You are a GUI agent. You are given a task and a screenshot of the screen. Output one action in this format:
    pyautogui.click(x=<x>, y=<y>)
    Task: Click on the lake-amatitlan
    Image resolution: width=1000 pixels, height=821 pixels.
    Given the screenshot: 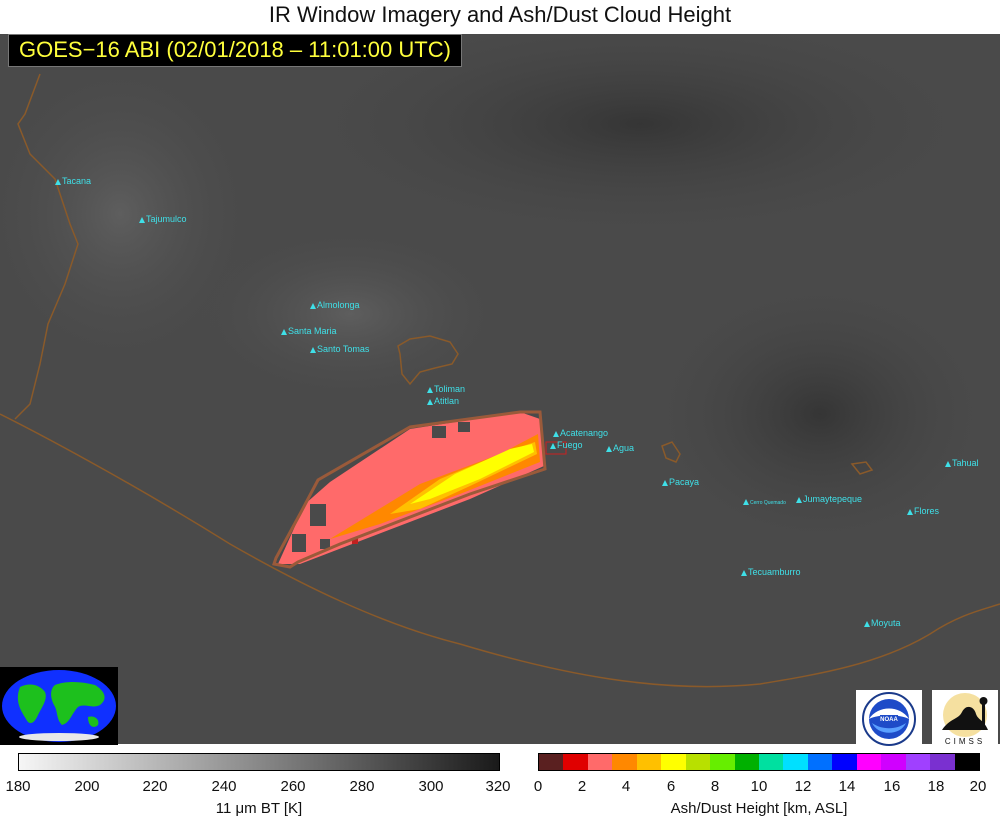 What is the action you would take?
    pyautogui.click(x=671, y=452)
    